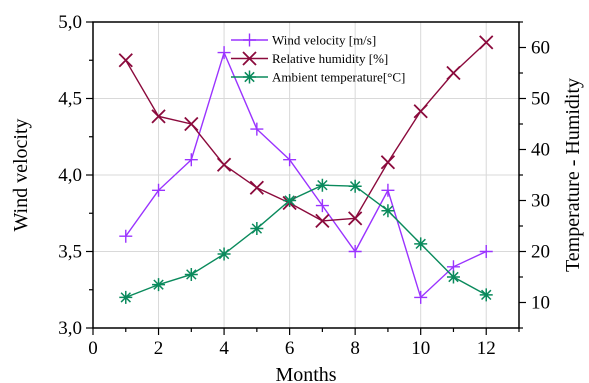 Image resolution: width=589 pixels, height=383 pixels. What do you see at coordinates (540, 201) in the screenshot?
I see `y-right-tick-label: 30` at bounding box center [540, 201].